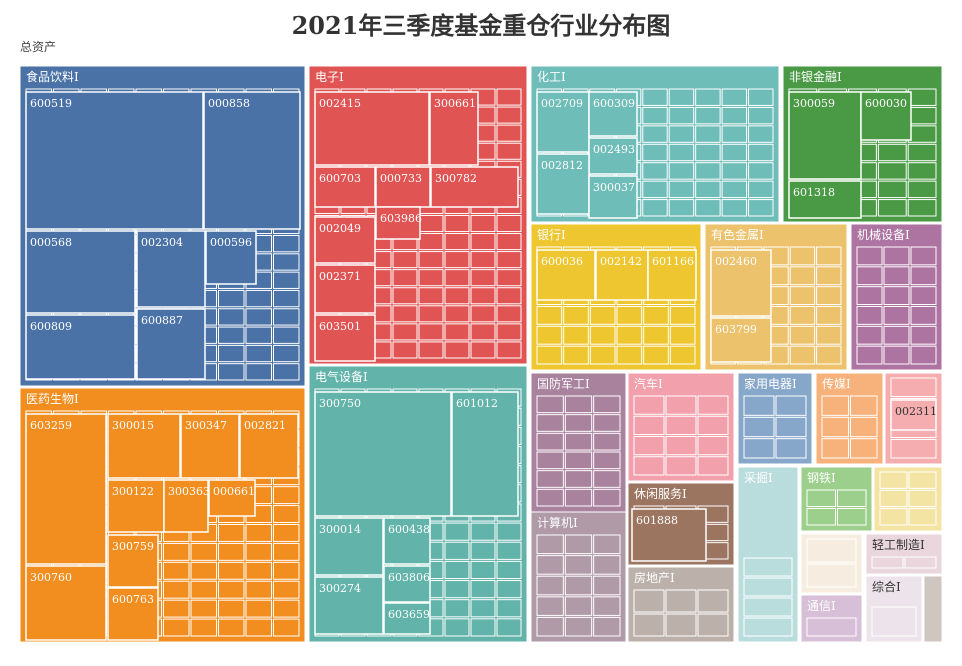  I want to click on sector-19: 采掘I, so click(768, 554).